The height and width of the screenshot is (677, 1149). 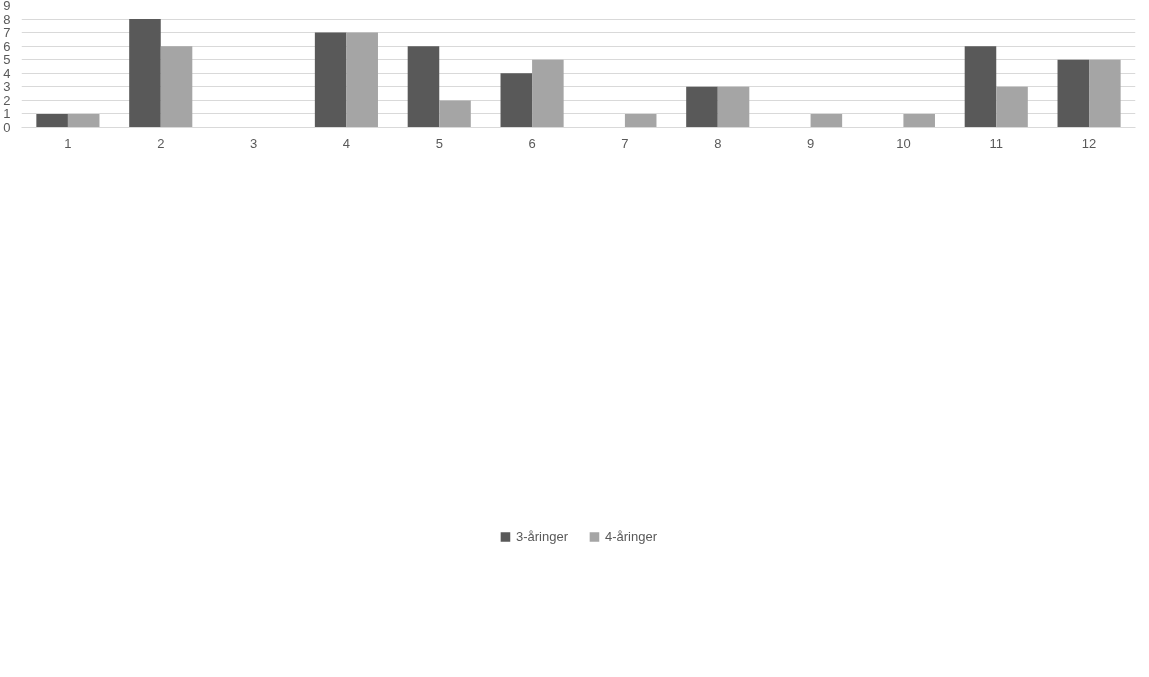 I want to click on y-tick-label: 1, so click(x=7, y=114).